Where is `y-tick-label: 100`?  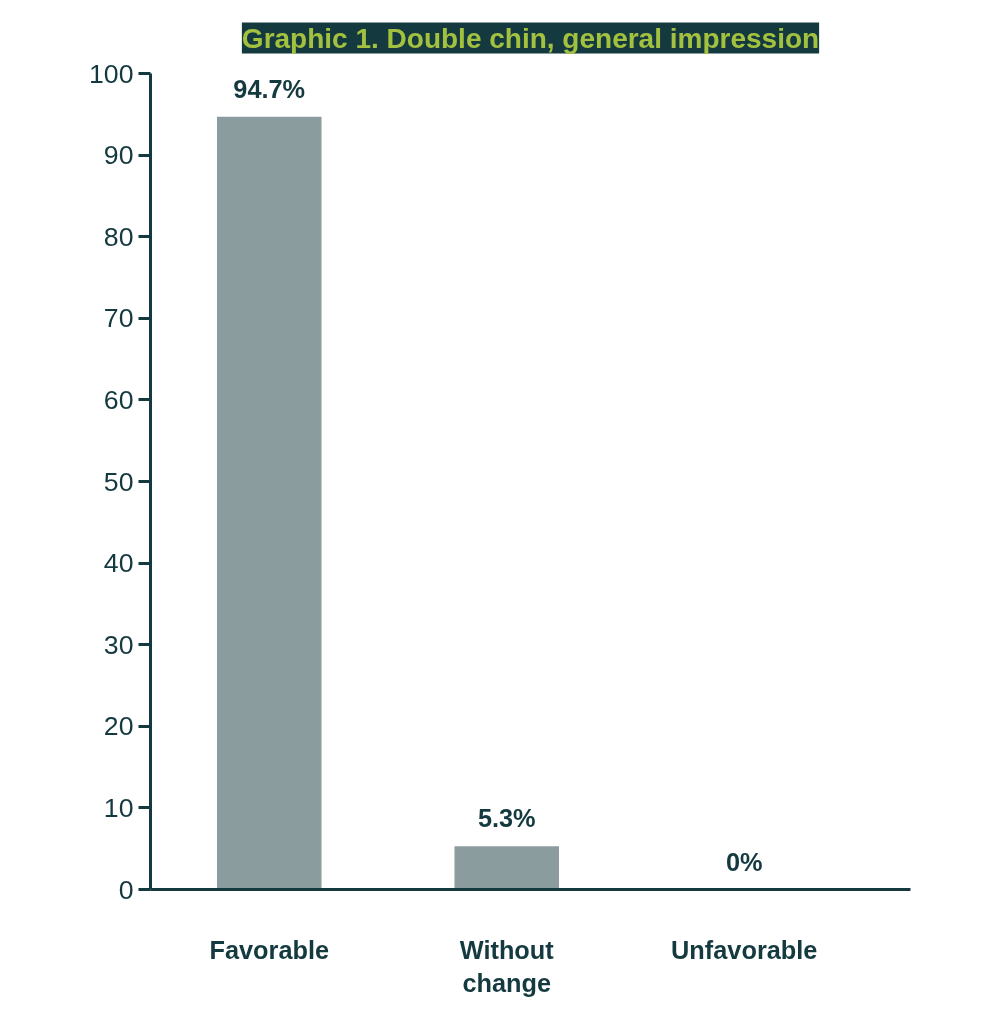
y-tick-label: 100 is located at coordinates (111, 73).